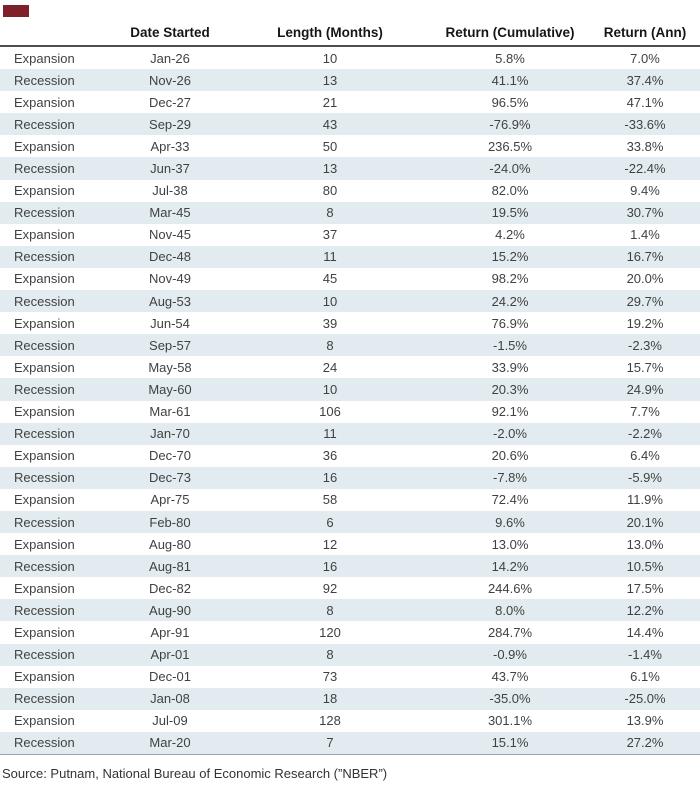  What do you see at coordinates (350, 80) in the screenshot?
I see `table-row: Recession Nov-26 13 41.1% 37.4%` at bounding box center [350, 80].